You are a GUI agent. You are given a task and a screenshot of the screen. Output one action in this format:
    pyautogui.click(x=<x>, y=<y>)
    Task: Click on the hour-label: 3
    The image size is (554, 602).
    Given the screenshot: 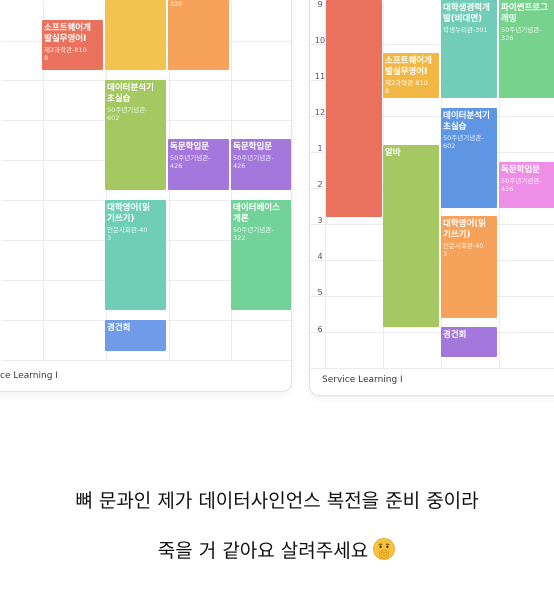 What is the action you would take?
    pyautogui.click(x=320, y=220)
    